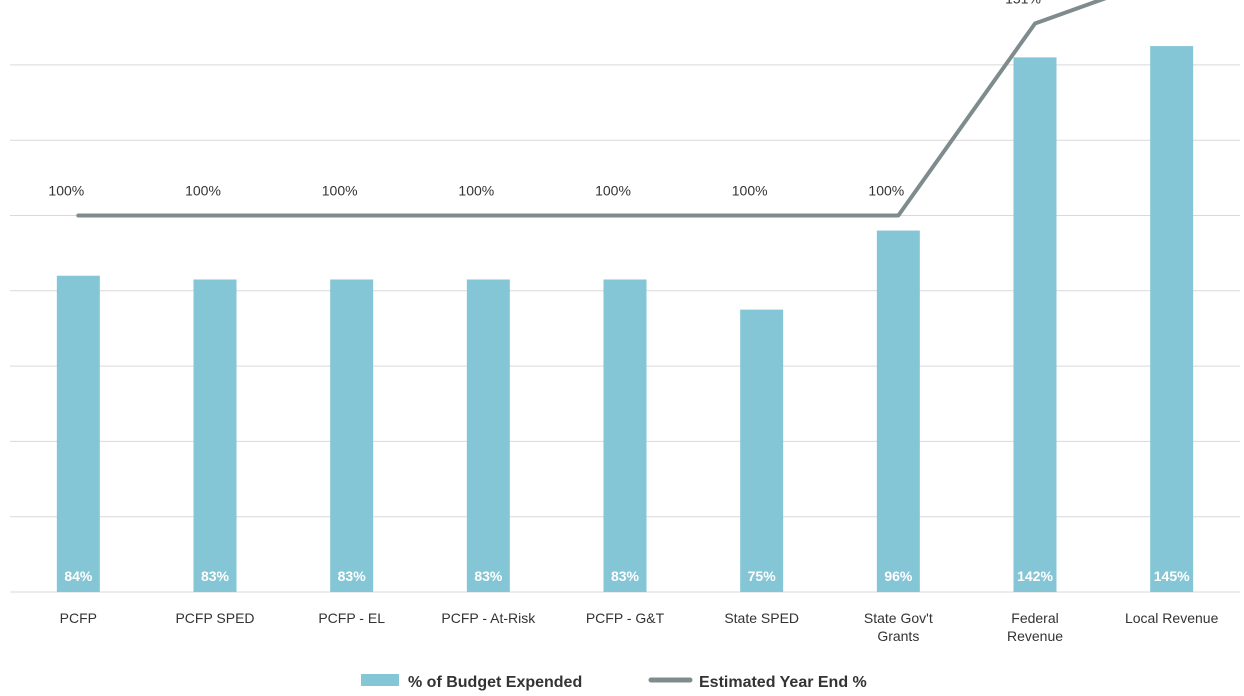  I want to click on line-data-label: 151%, so click(1023, 3).